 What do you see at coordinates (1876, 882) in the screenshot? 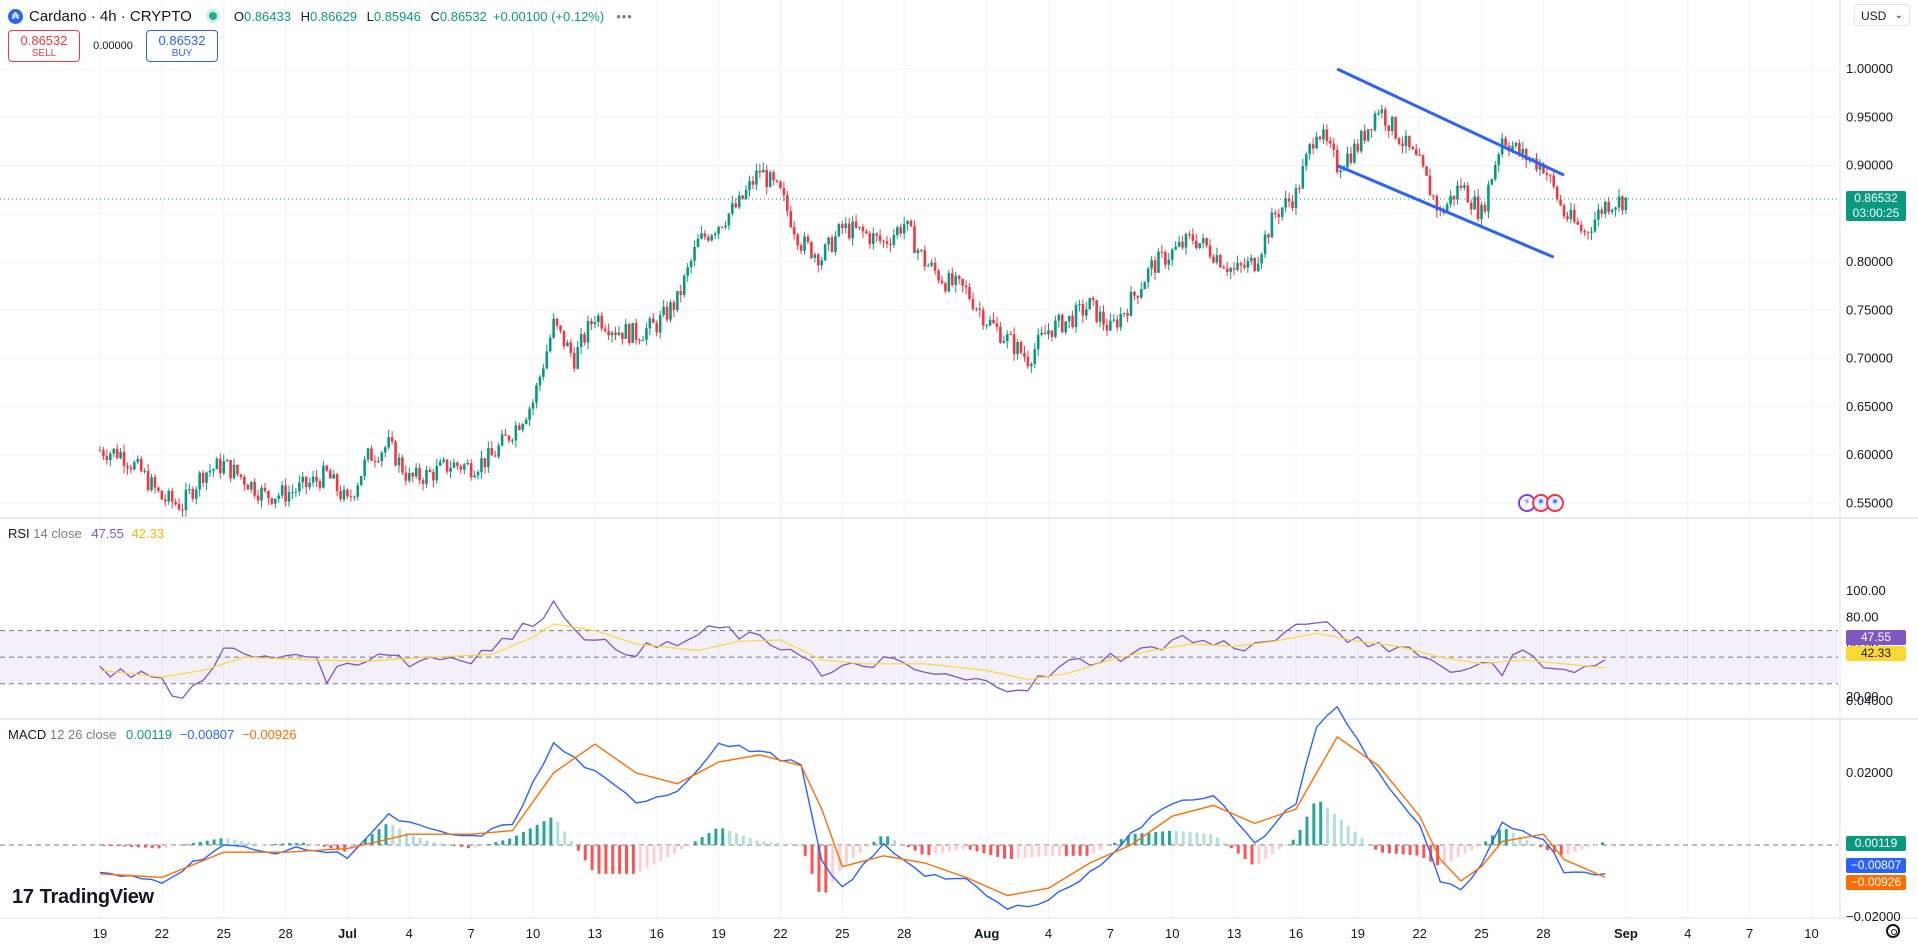
I see `macd-signal-badge: −0.00926` at bounding box center [1876, 882].